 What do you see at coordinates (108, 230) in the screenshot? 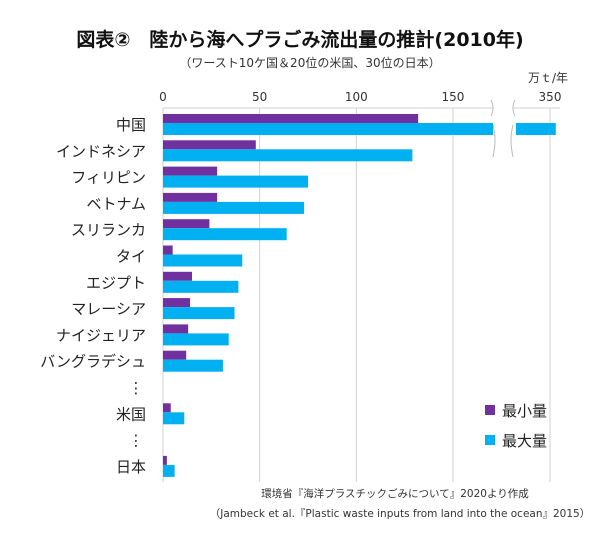
I see `category-label: スリランカ` at bounding box center [108, 230].